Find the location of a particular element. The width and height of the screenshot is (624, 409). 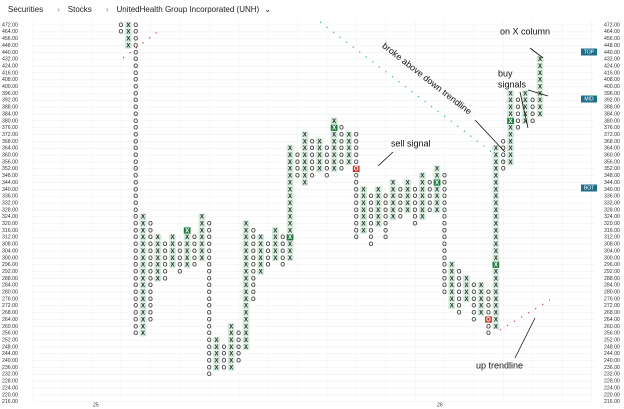

y-tick-label: 332.00 is located at coordinates (10, 203).